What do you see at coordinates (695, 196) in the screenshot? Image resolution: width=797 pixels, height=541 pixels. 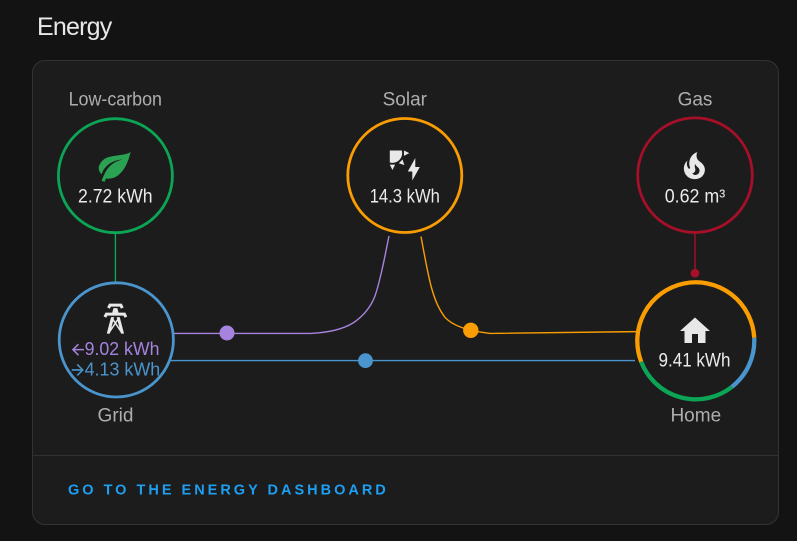 I see `svg-text: 0.62 m³` at bounding box center [695, 196].